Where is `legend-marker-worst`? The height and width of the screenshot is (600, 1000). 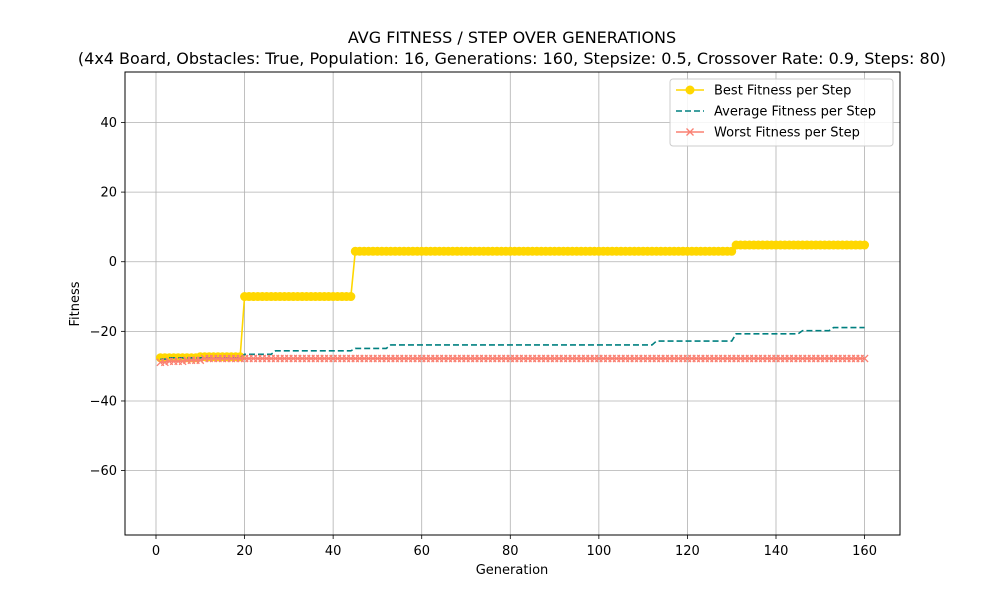
legend-marker-worst is located at coordinates (690, 132).